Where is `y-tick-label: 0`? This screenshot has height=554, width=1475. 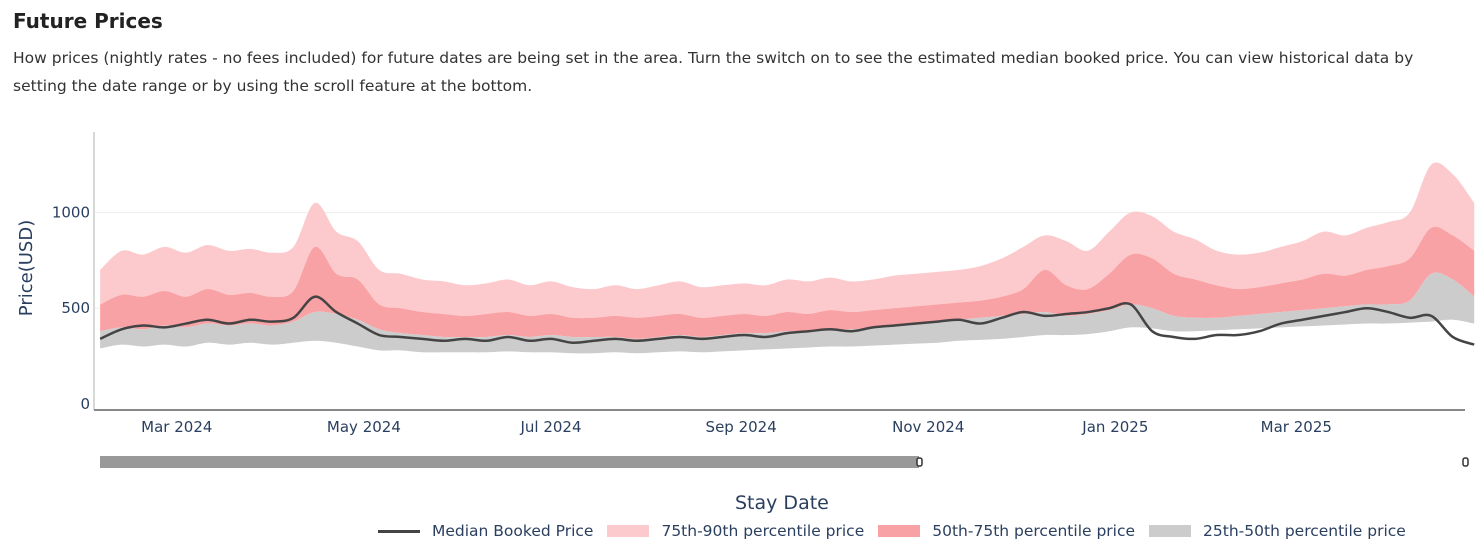
y-tick-label: 0 is located at coordinates (85, 404).